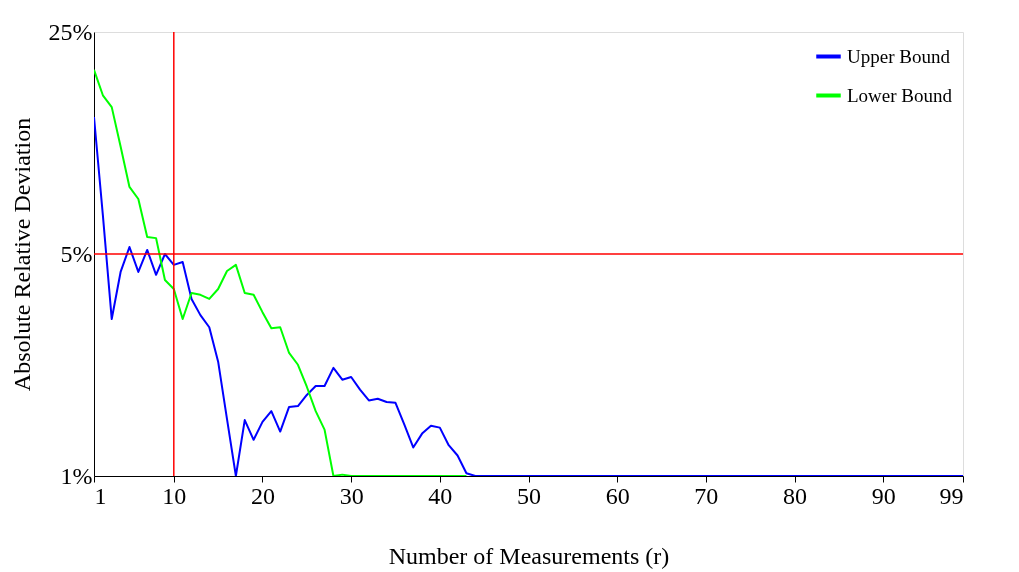 Image resolution: width=1019 pixels, height=572 pixels. I want to click on x-tick-label: 1, so click(100, 495).